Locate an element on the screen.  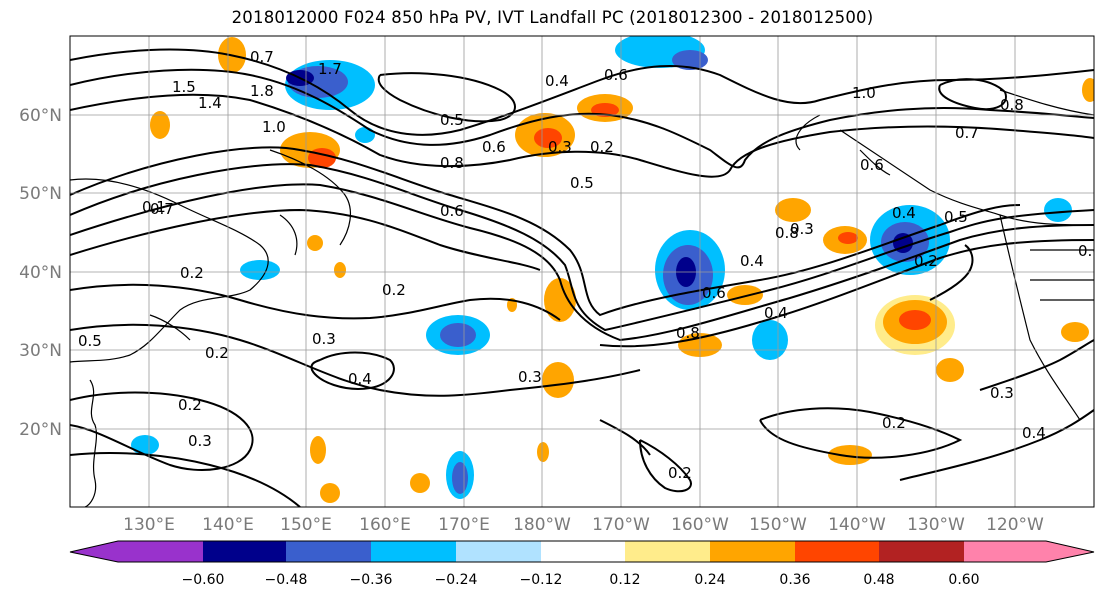
colorbar-tick-label: 0.36 is located at coordinates (794, 580).